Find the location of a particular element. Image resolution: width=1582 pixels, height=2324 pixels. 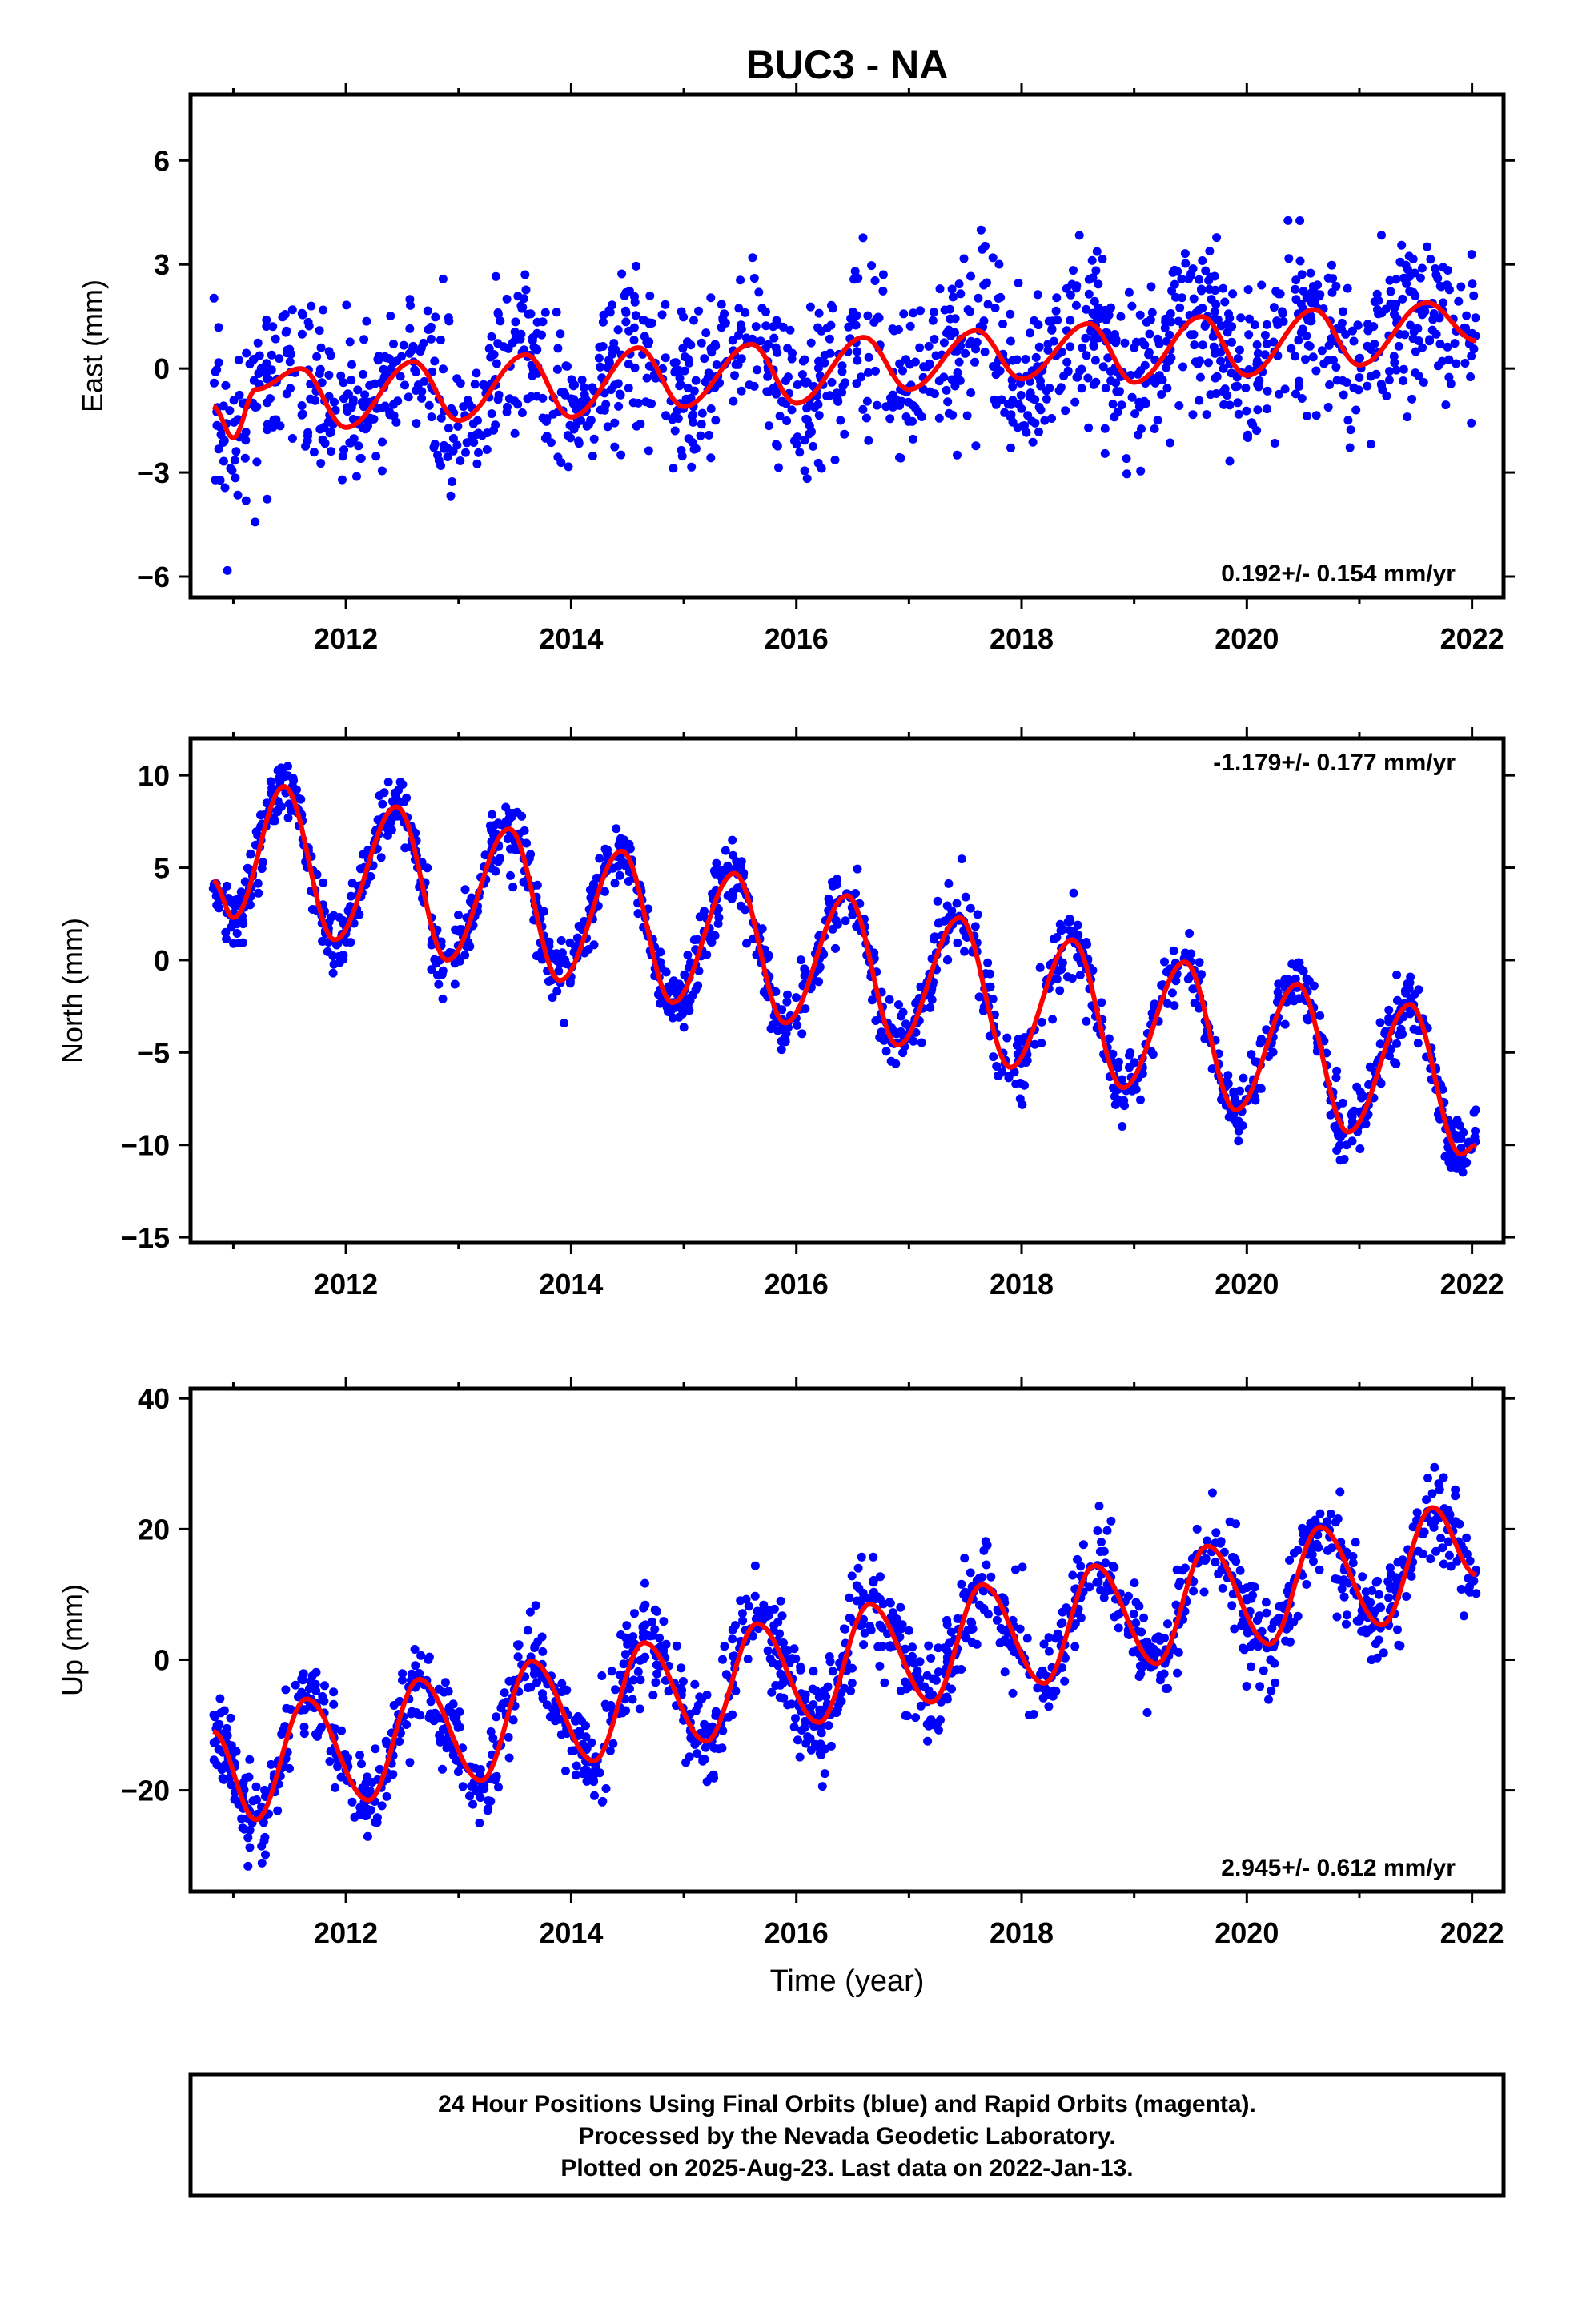

x-tick-label: 2014 is located at coordinates (571, 638).